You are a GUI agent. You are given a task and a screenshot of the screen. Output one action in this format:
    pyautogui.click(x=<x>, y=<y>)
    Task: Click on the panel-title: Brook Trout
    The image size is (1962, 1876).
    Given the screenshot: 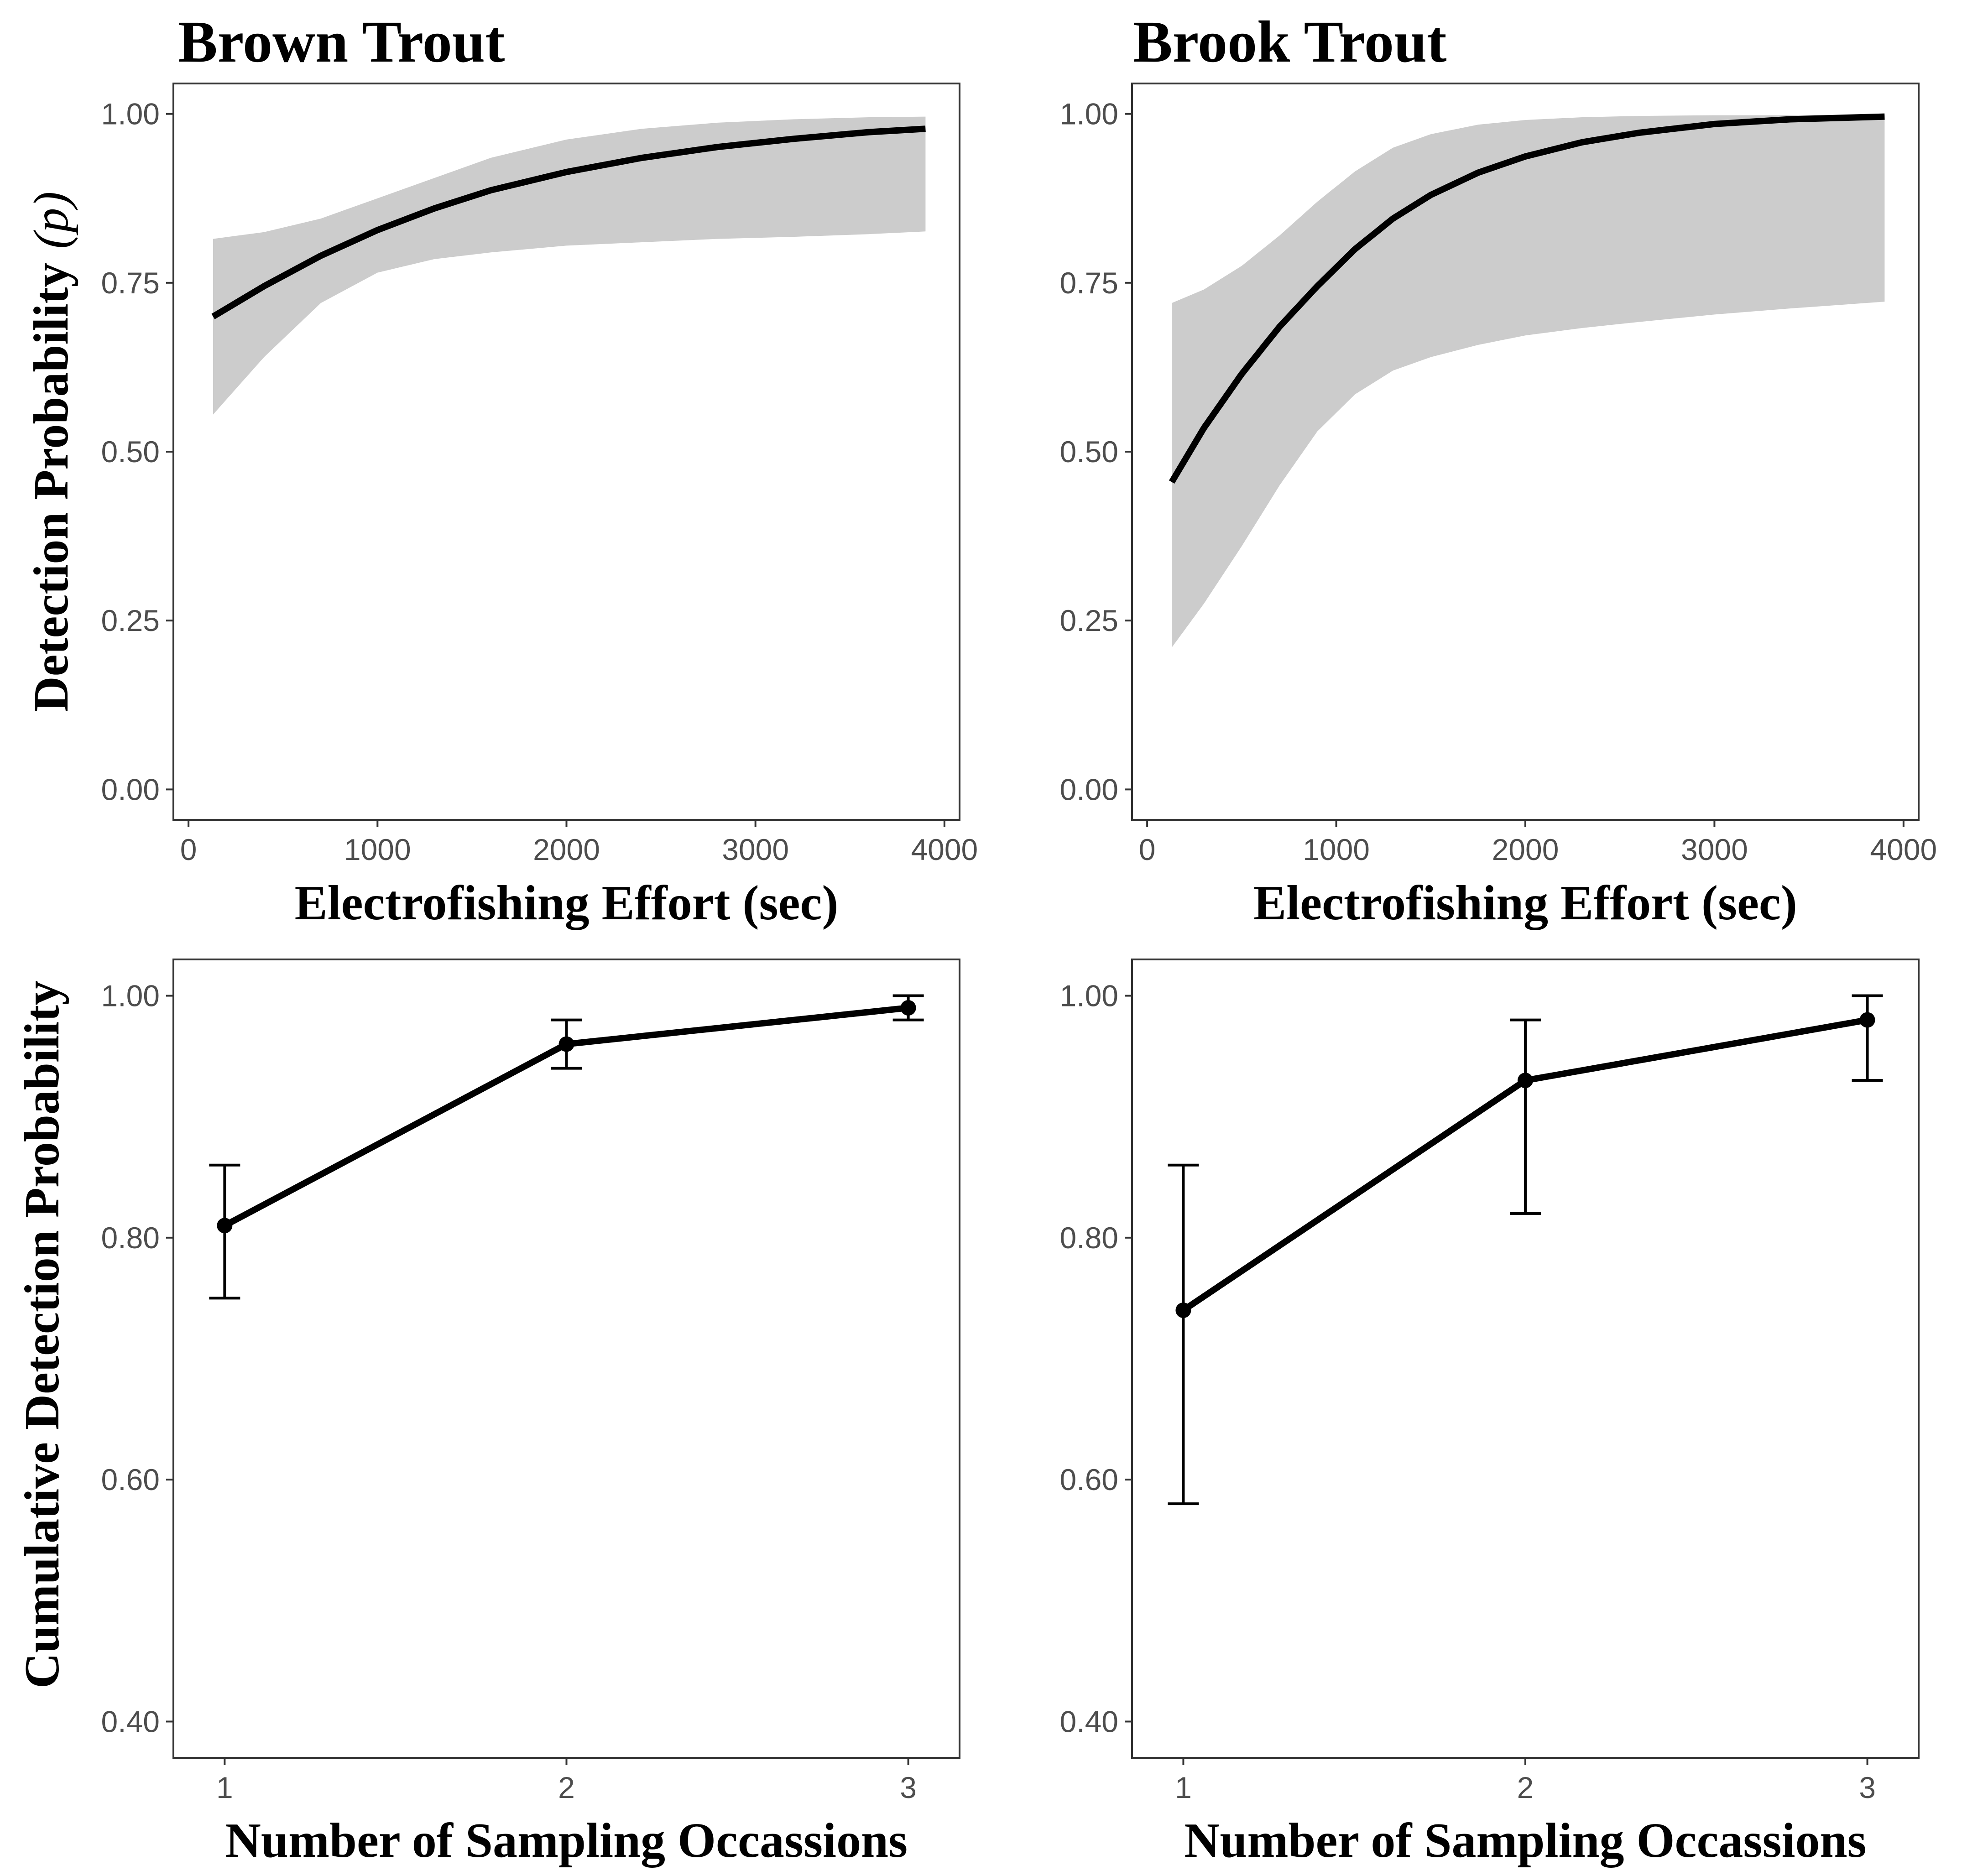 What is the action you would take?
    pyautogui.click(x=1290, y=42)
    